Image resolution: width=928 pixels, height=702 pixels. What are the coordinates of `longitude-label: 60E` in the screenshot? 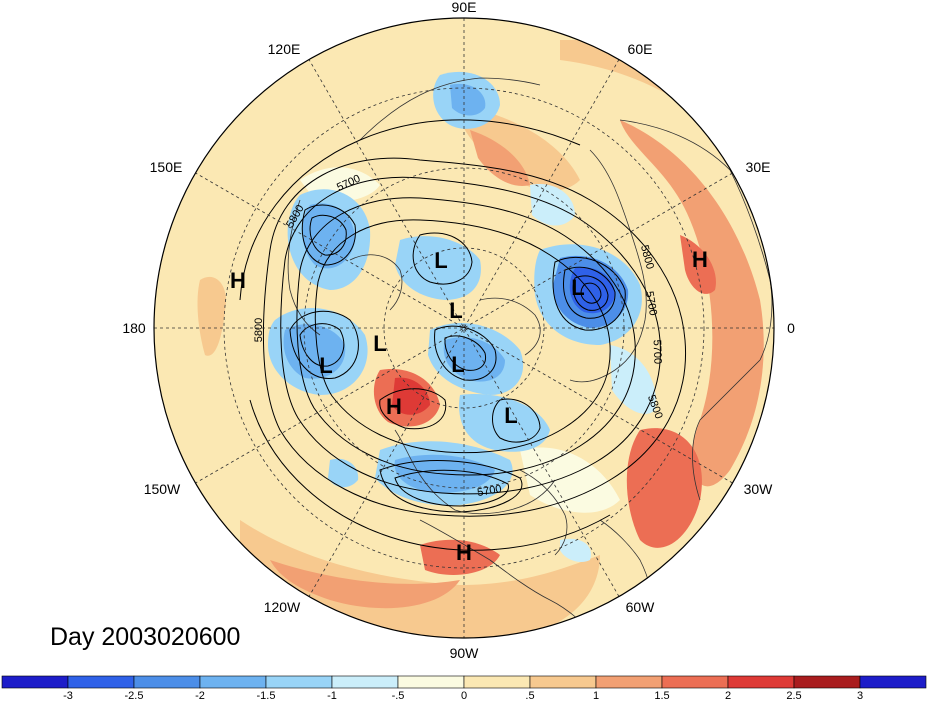 It's located at (640, 49).